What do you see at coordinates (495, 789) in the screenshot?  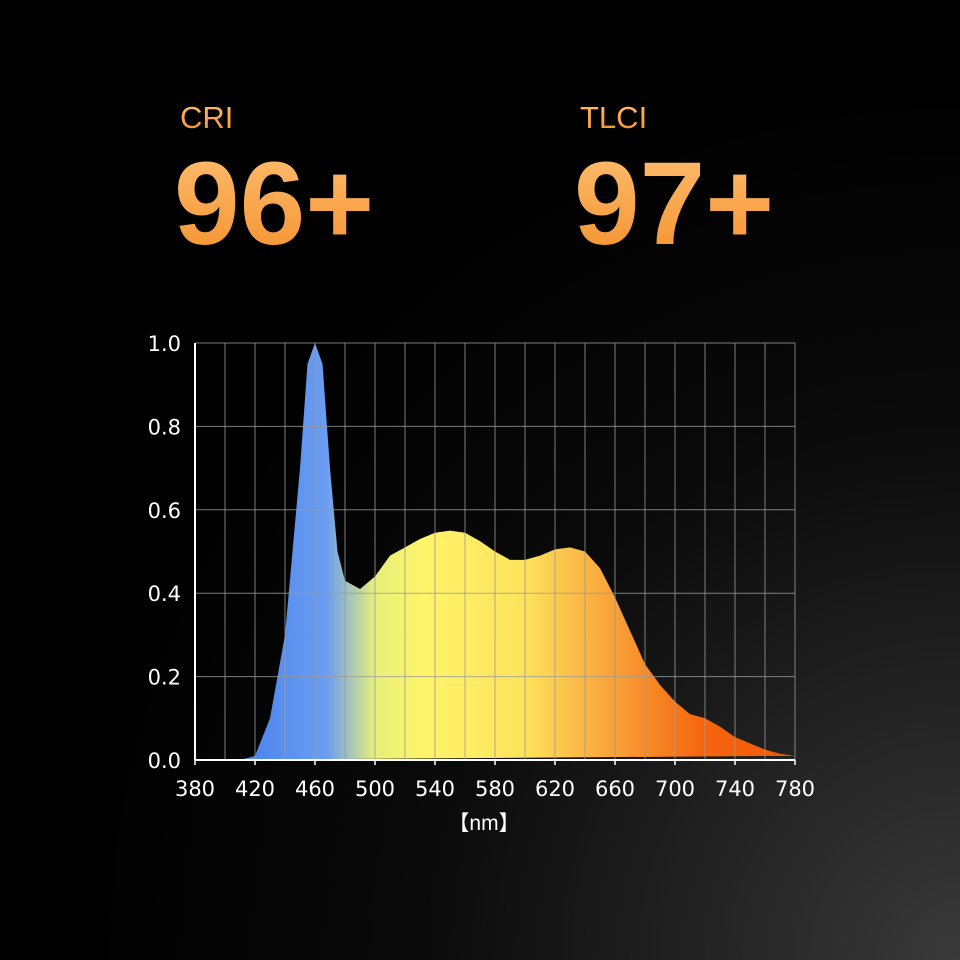 I see `x-tick-label: 580` at bounding box center [495, 789].